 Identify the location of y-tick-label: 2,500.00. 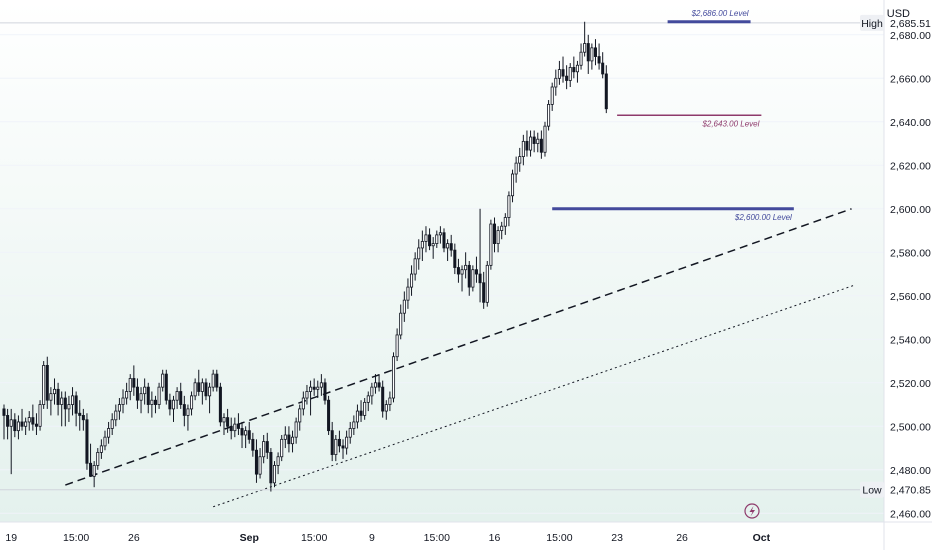
(910, 427).